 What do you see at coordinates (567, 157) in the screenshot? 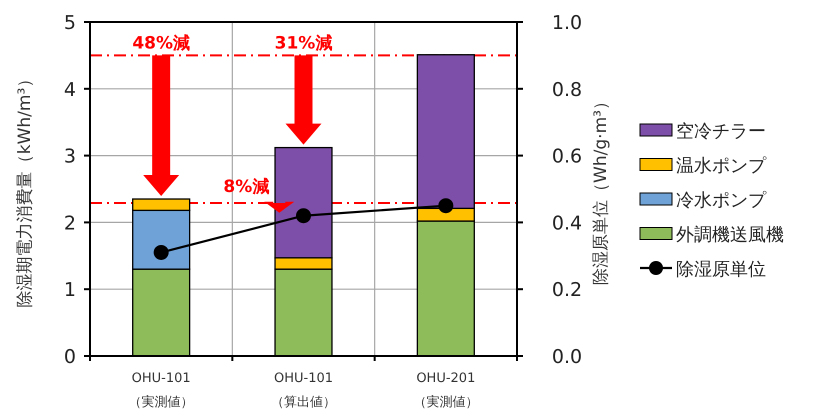
I see `y2-tick-label: 0.6` at bounding box center [567, 157].